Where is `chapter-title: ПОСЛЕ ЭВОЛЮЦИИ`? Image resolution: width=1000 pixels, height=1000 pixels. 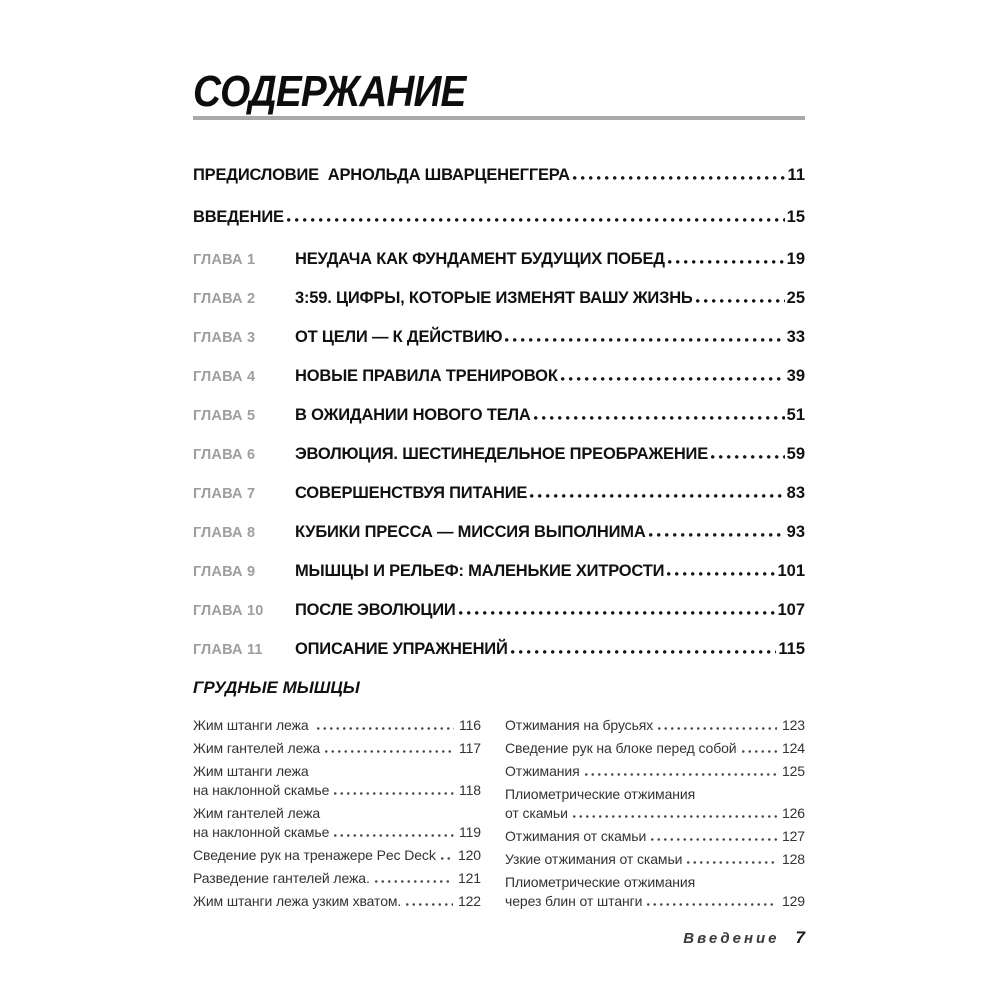 chapter-title: ПОСЛЕ ЭВОЛЮЦИИ is located at coordinates (375, 610).